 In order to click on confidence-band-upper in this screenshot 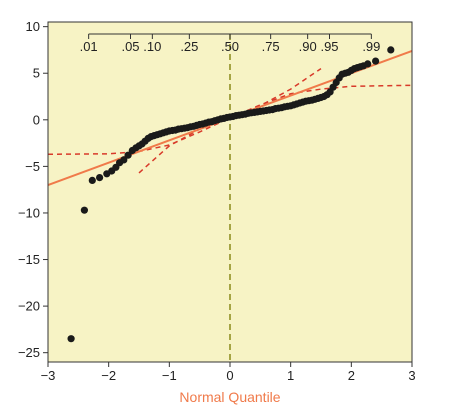, I will do `click(230, 120)`.